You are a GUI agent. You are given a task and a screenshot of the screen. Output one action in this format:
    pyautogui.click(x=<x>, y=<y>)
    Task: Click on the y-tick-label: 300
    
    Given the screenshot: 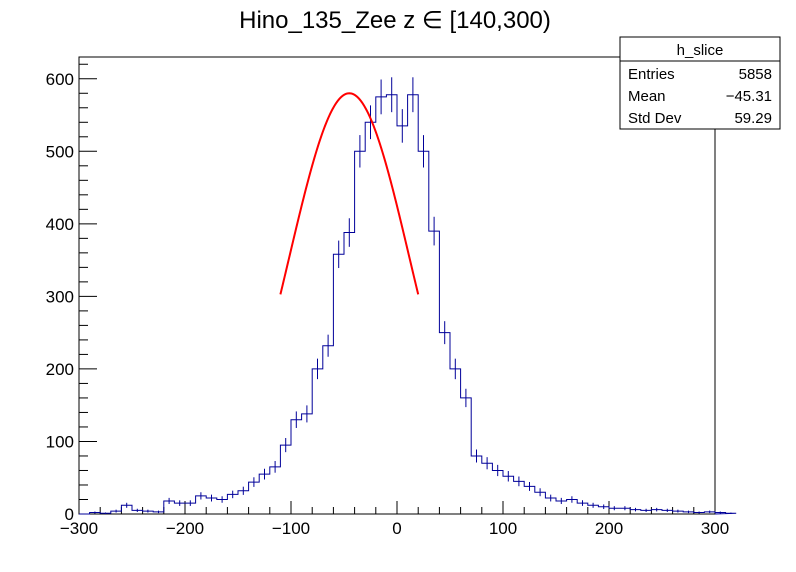 What is the action you would take?
    pyautogui.click(x=60, y=296)
    